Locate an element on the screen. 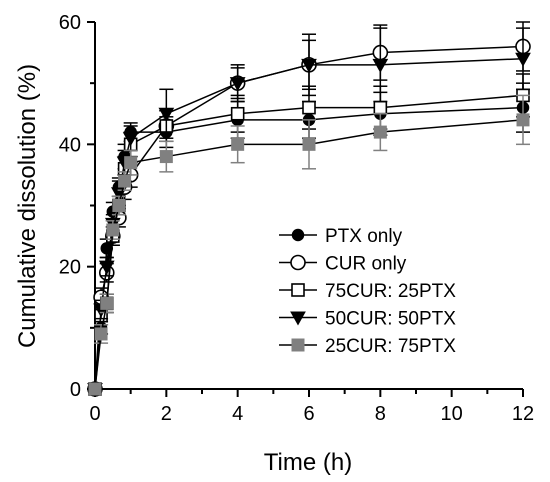  y-axis-title: Cumulative dissolution (%) is located at coordinates (27, 206).